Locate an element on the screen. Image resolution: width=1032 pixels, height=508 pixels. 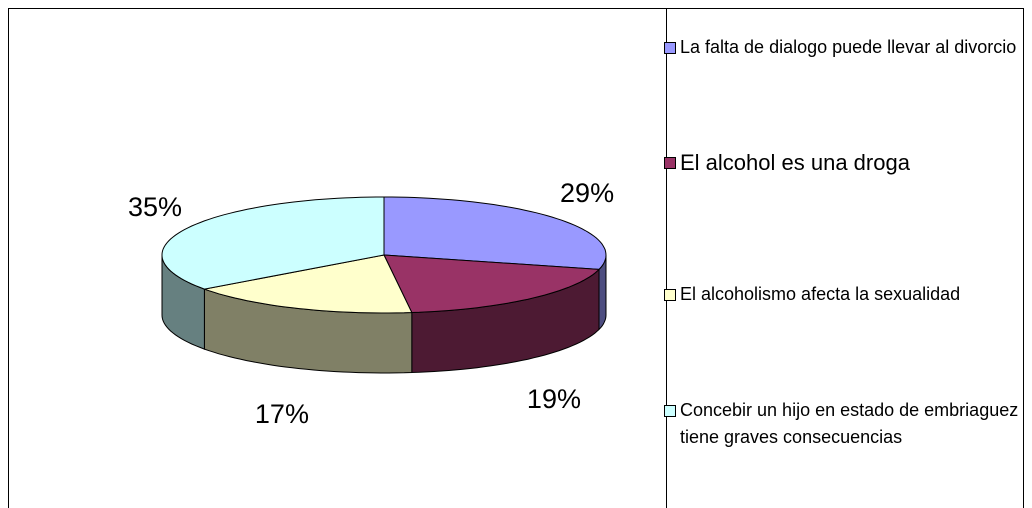
legend-item: El alcohol es una droga is located at coordinates (822, 162).